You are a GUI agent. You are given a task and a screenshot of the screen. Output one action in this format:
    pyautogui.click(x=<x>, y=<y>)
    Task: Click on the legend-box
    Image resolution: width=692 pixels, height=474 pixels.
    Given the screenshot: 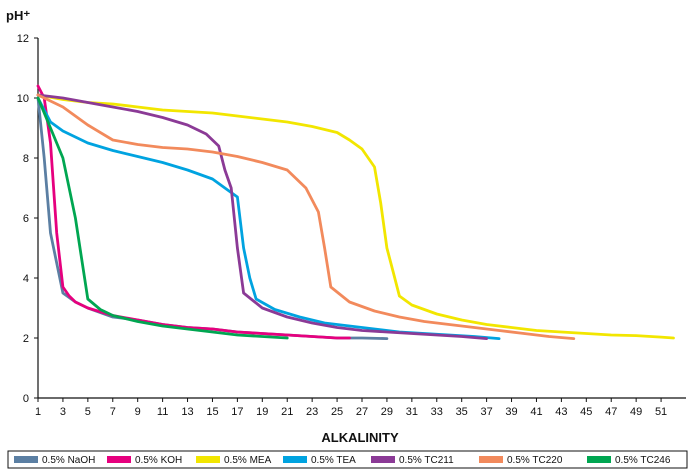 What is the action you would take?
    pyautogui.click(x=347, y=459)
    